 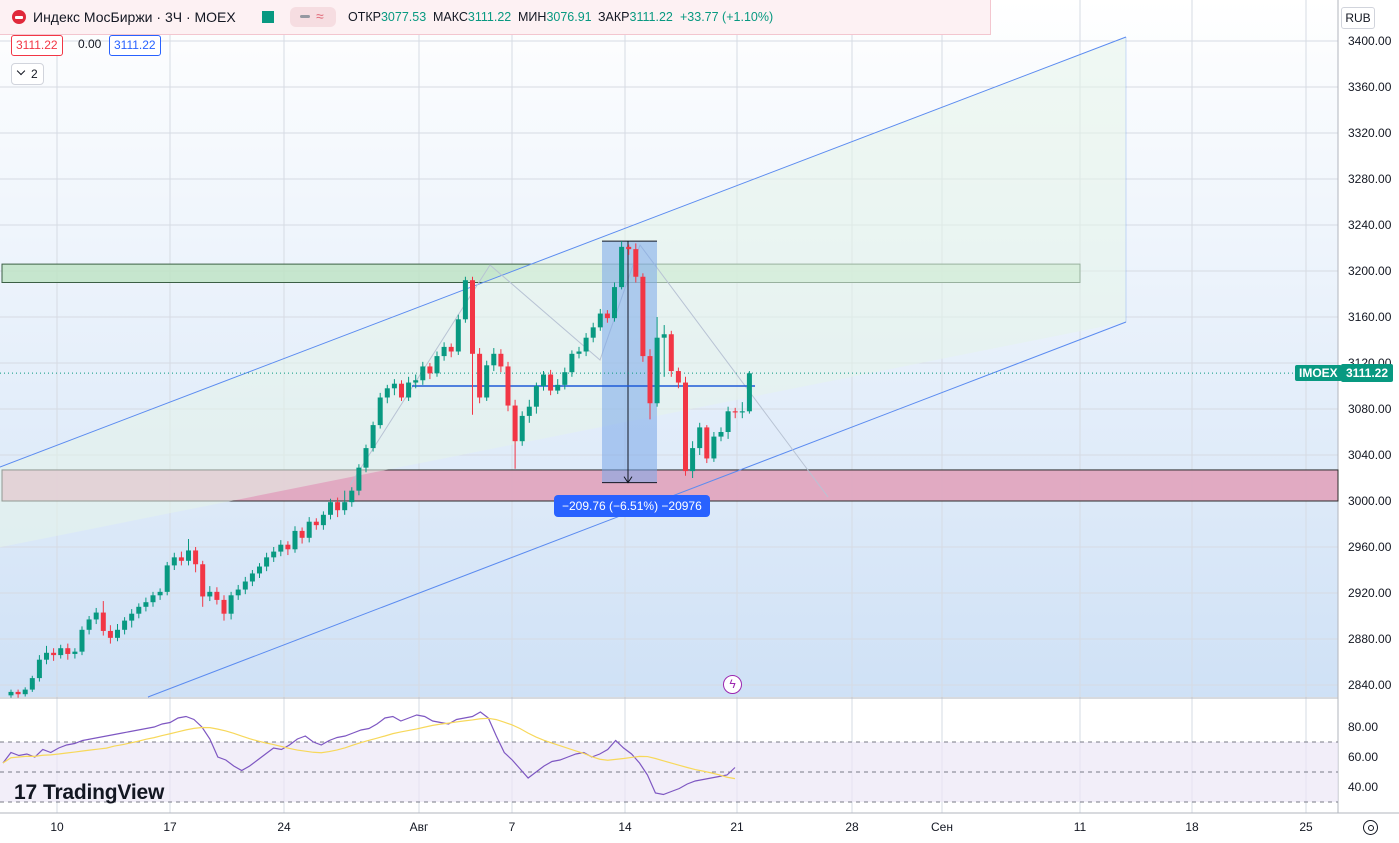 I want to click on price-axis-label: 2880.00, so click(x=1370, y=639).